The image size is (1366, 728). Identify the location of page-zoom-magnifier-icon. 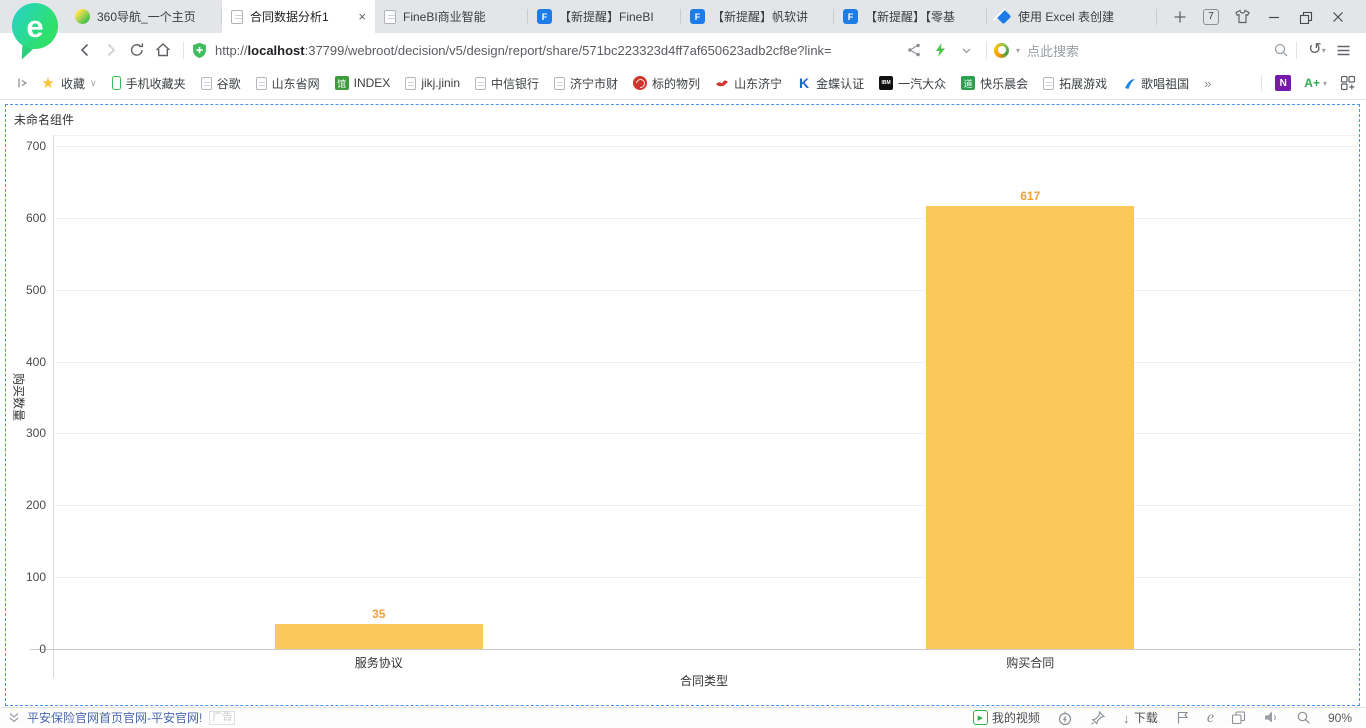
(1303, 717).